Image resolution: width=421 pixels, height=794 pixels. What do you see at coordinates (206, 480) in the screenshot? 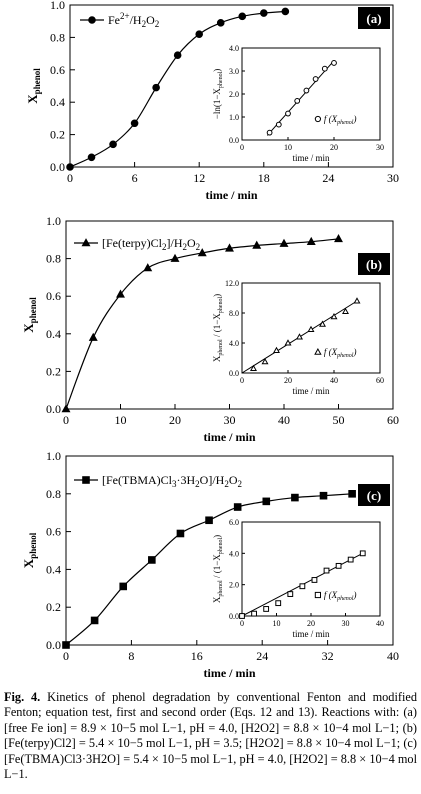
I see `legend-label-text: O]` at bounding box center [206, 480].